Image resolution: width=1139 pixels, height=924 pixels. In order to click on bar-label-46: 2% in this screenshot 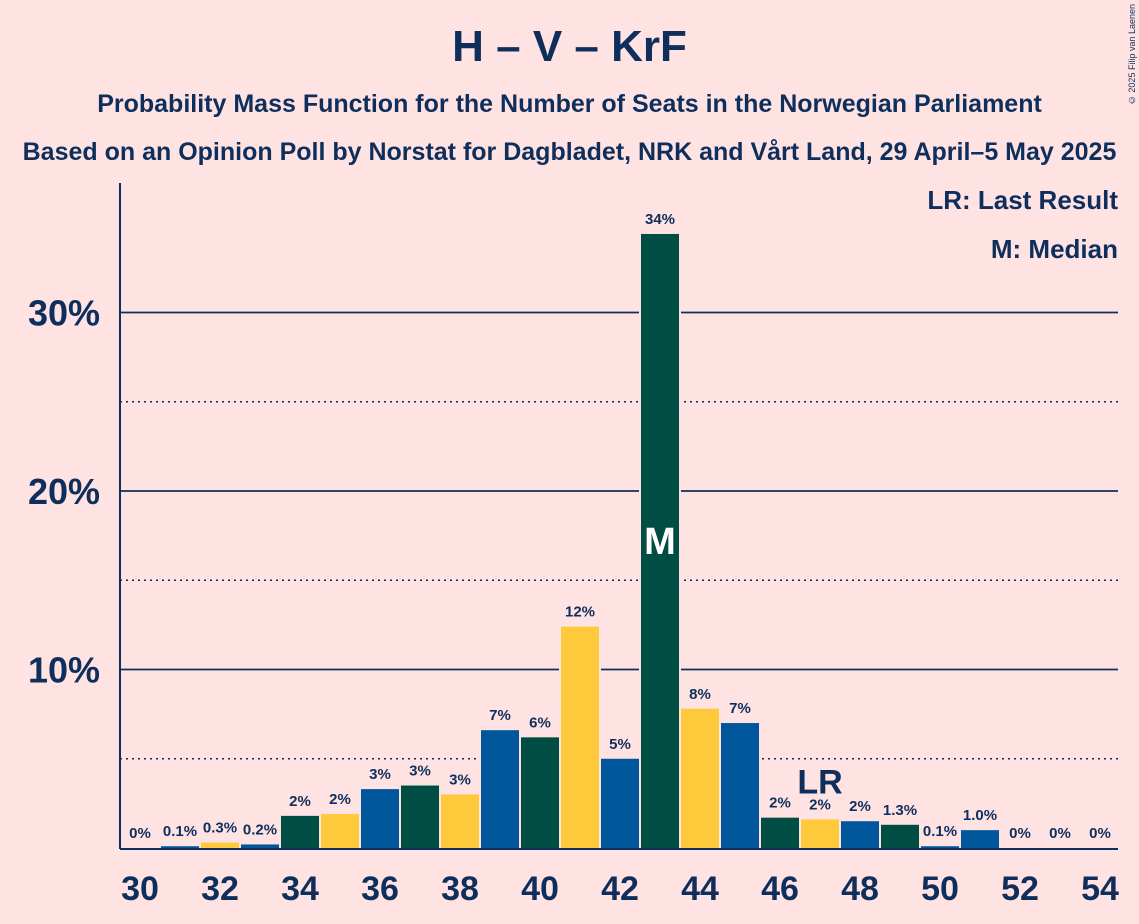, I will do `click(780, 803)`.